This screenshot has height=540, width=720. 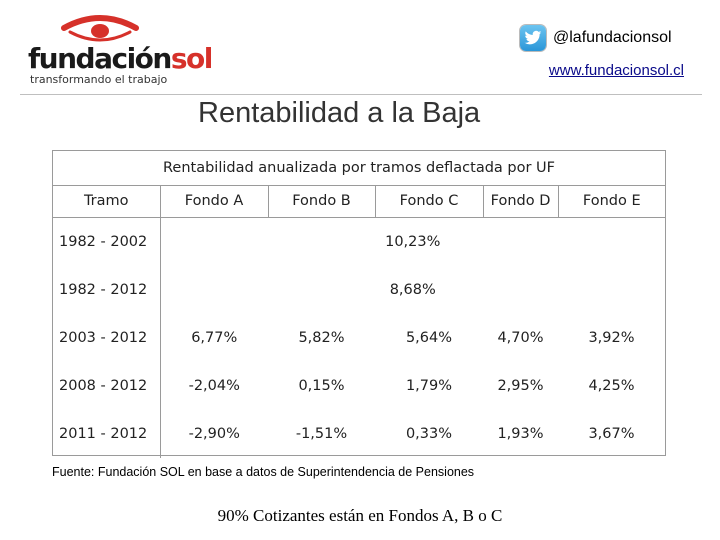 What do you see at coordinates (521, 201) in the screenshot?
I see `header-fondo-d: Fondo D` at bounding box center [521, 201].